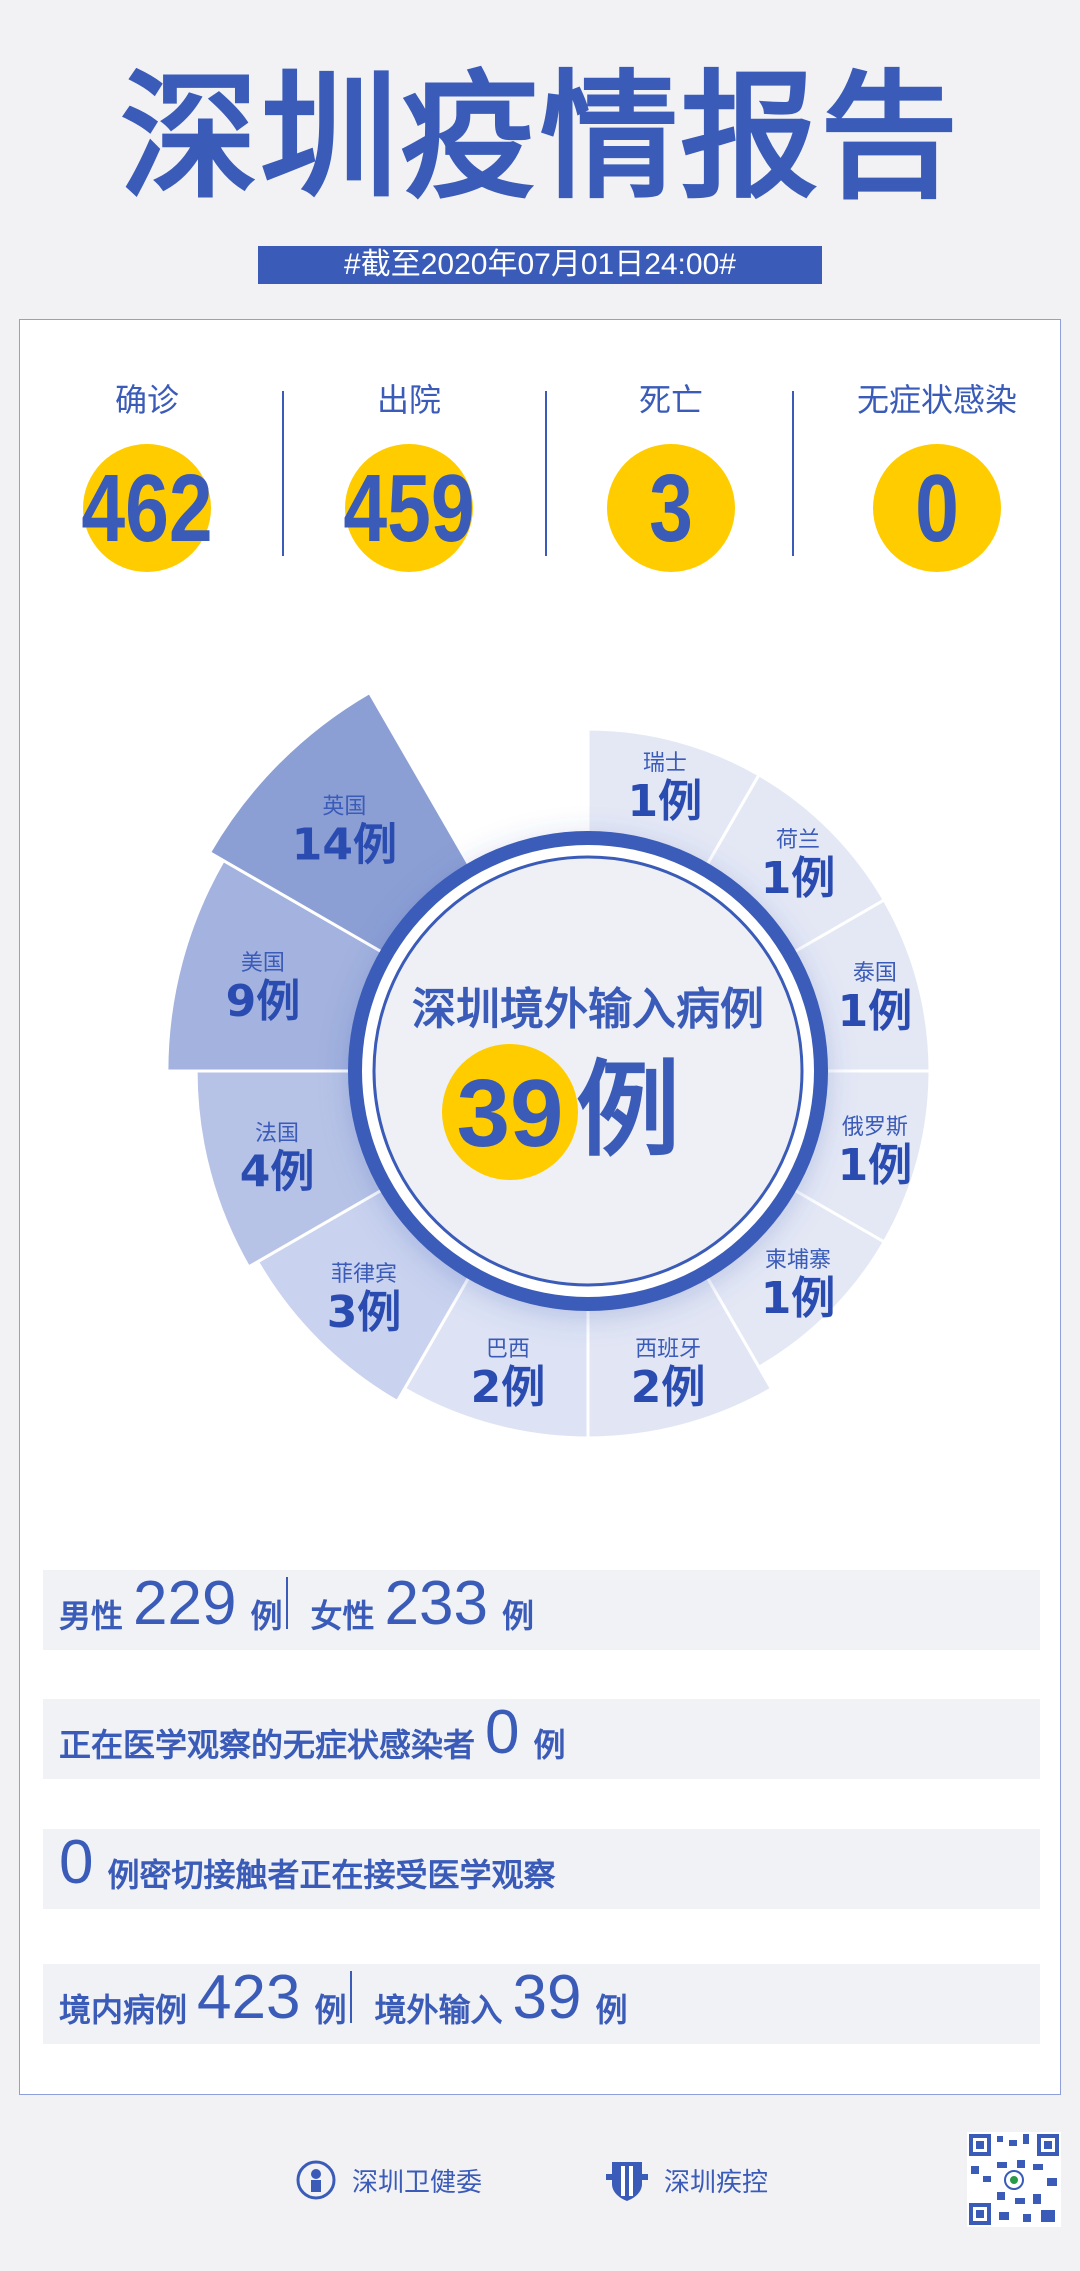 The width and height of the screenshot is (1080, 2271). Describe the element at coordinates (668, 1349) in the screenshot. I see `segment-label: 西班牙` at that location.